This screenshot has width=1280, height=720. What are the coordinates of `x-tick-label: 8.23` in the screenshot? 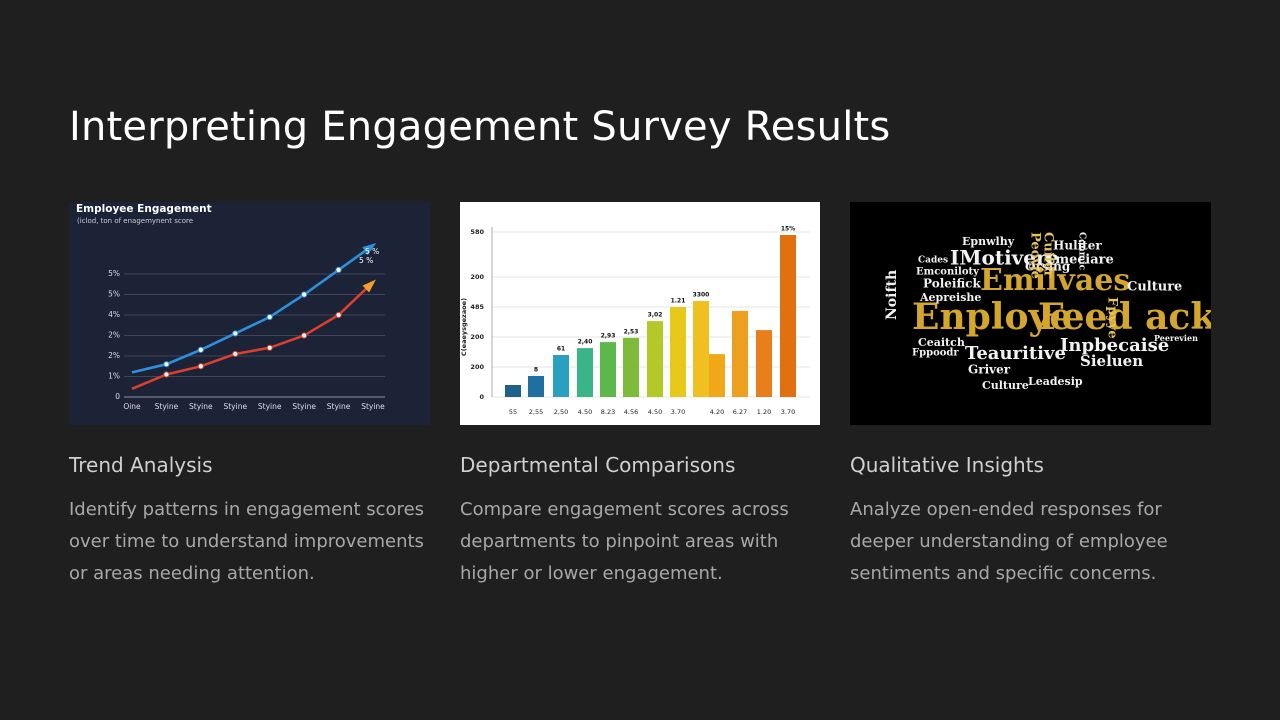 It's located at (608, 412).